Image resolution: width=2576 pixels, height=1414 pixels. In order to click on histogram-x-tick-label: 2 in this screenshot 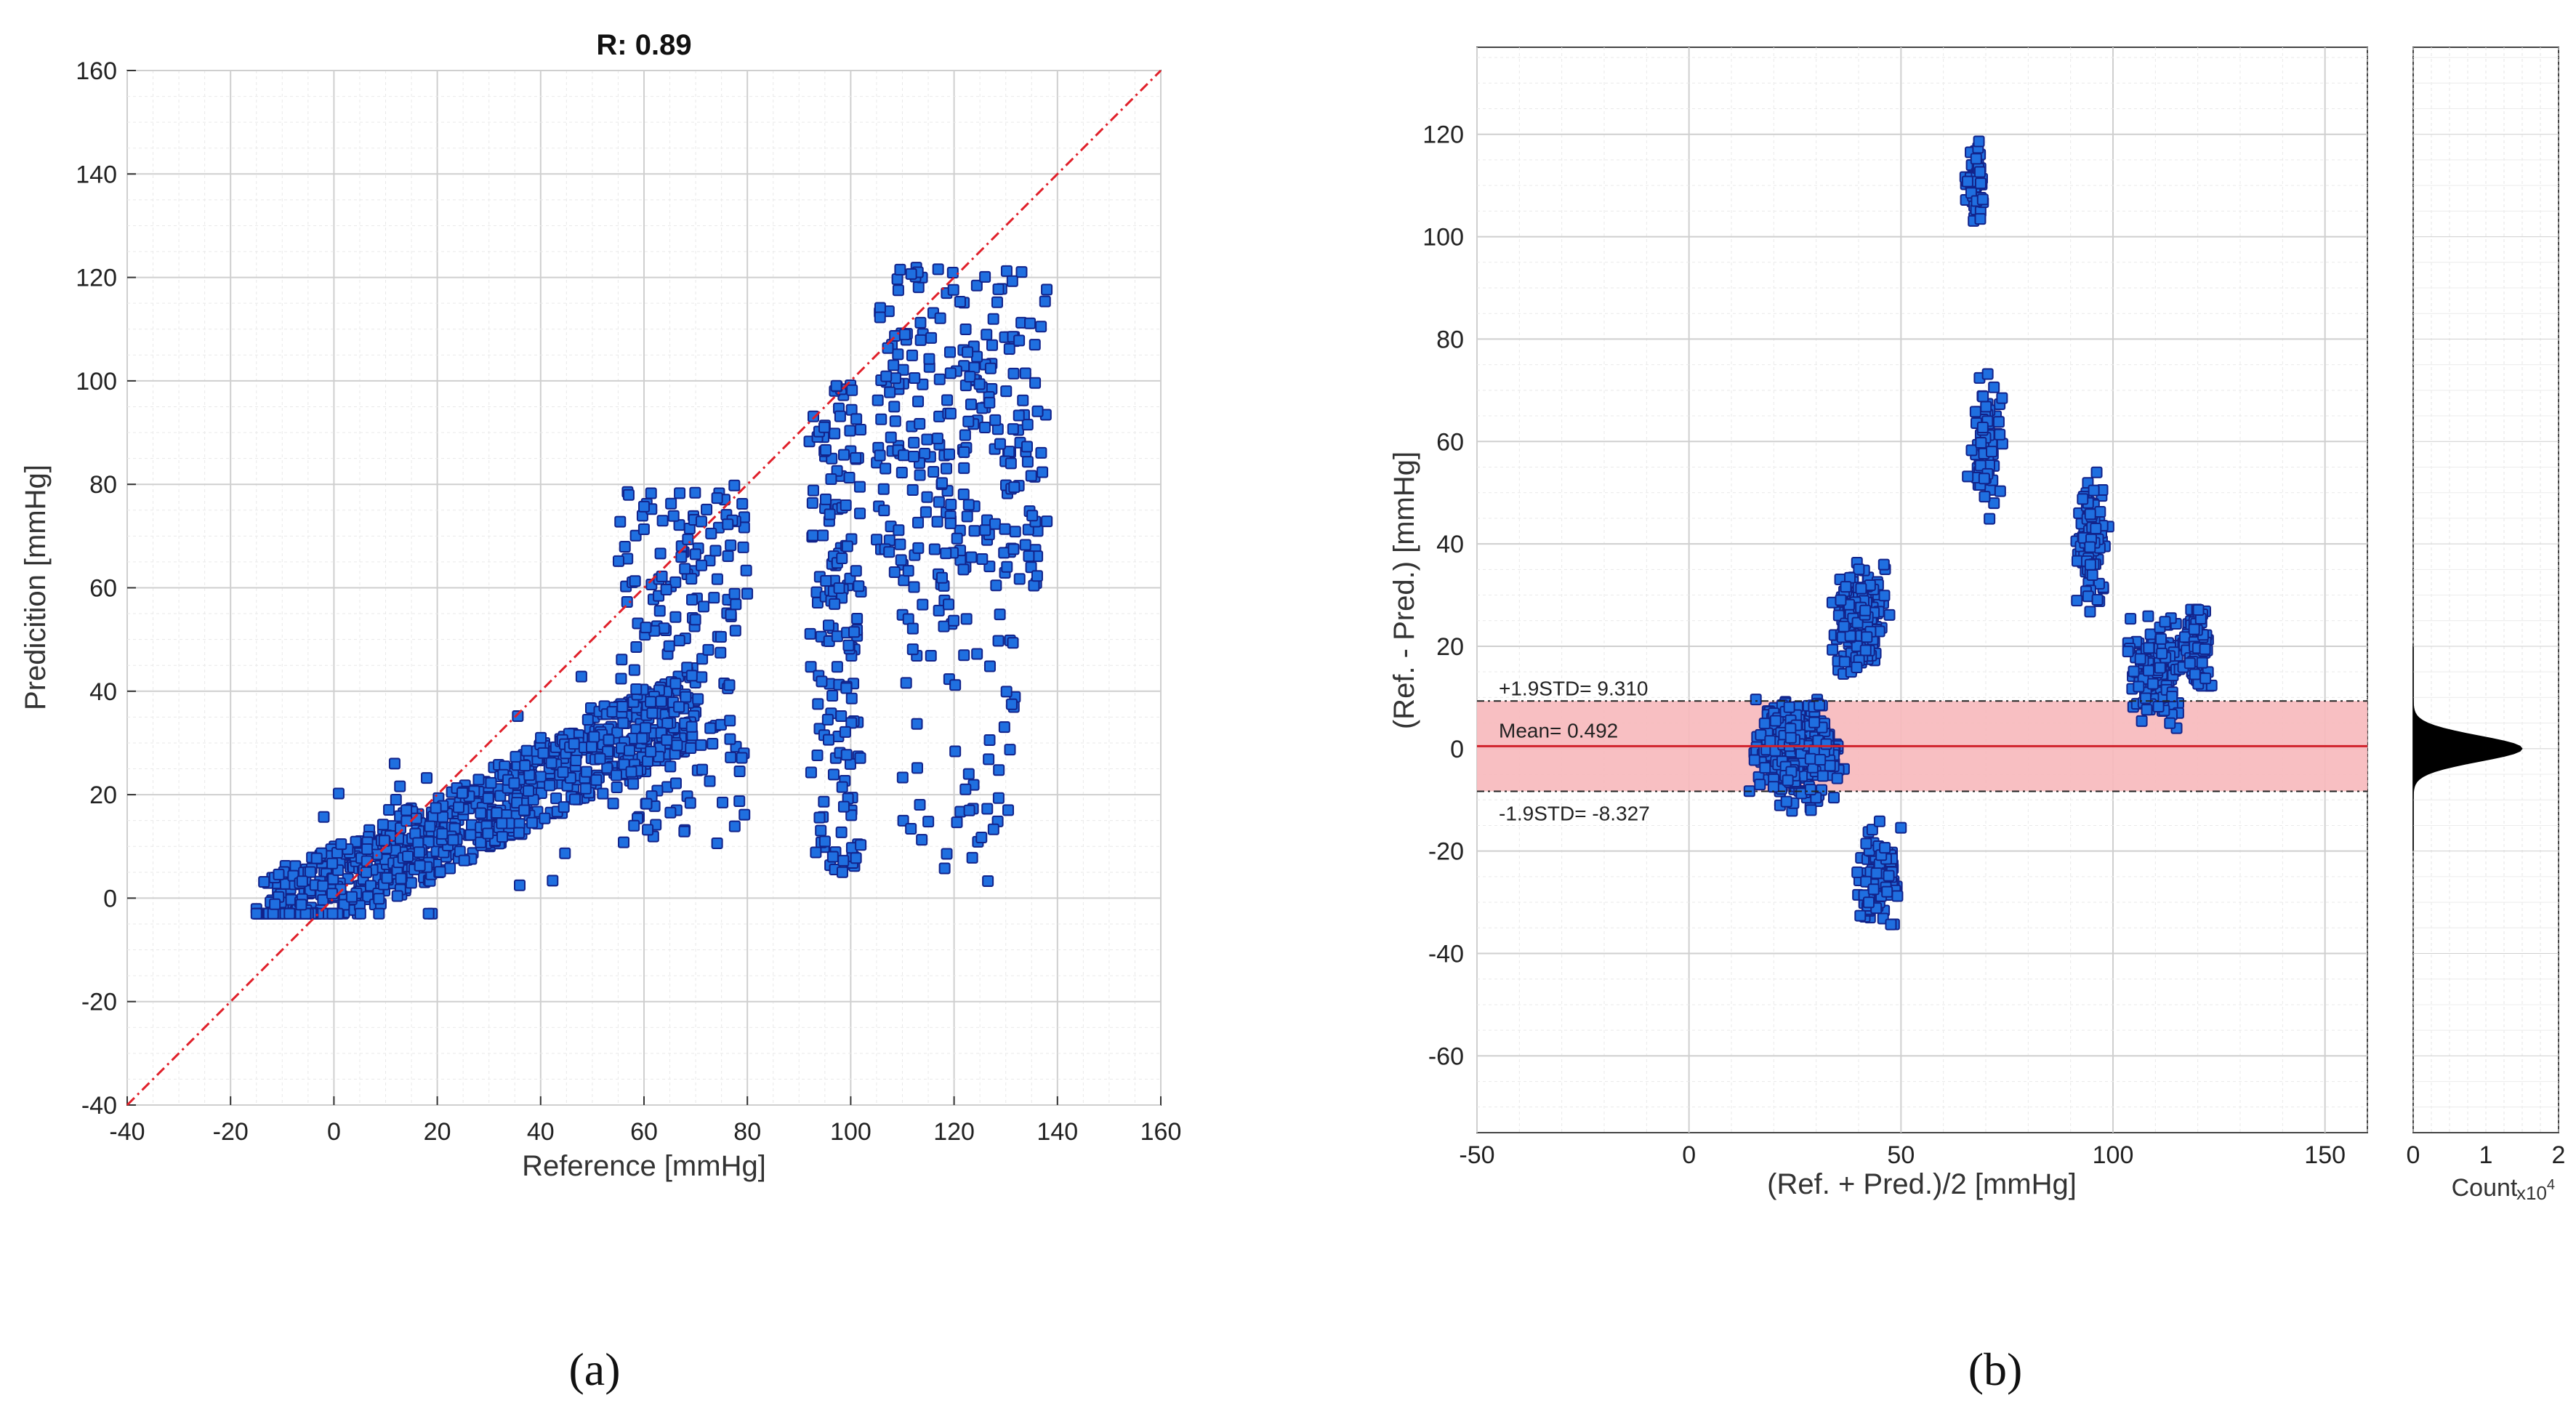, I will do `click(2559, 1155)`.